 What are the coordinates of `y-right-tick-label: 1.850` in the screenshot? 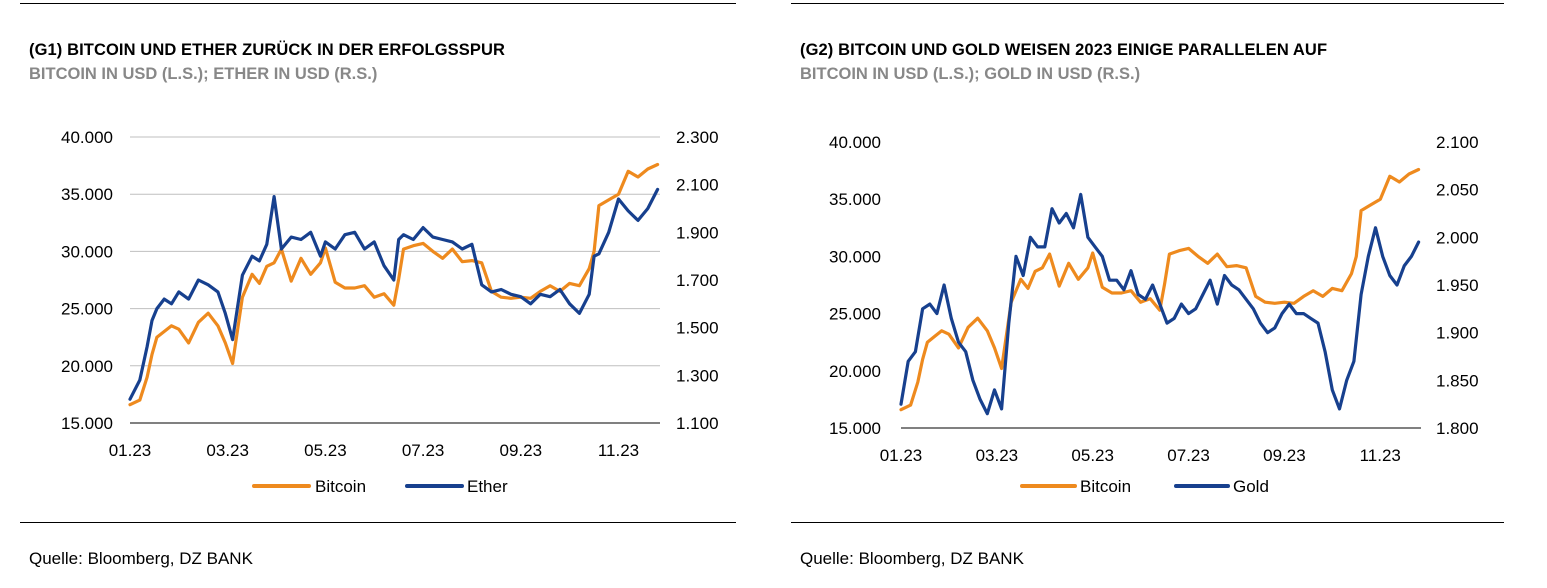 It's located at (1457, 380).